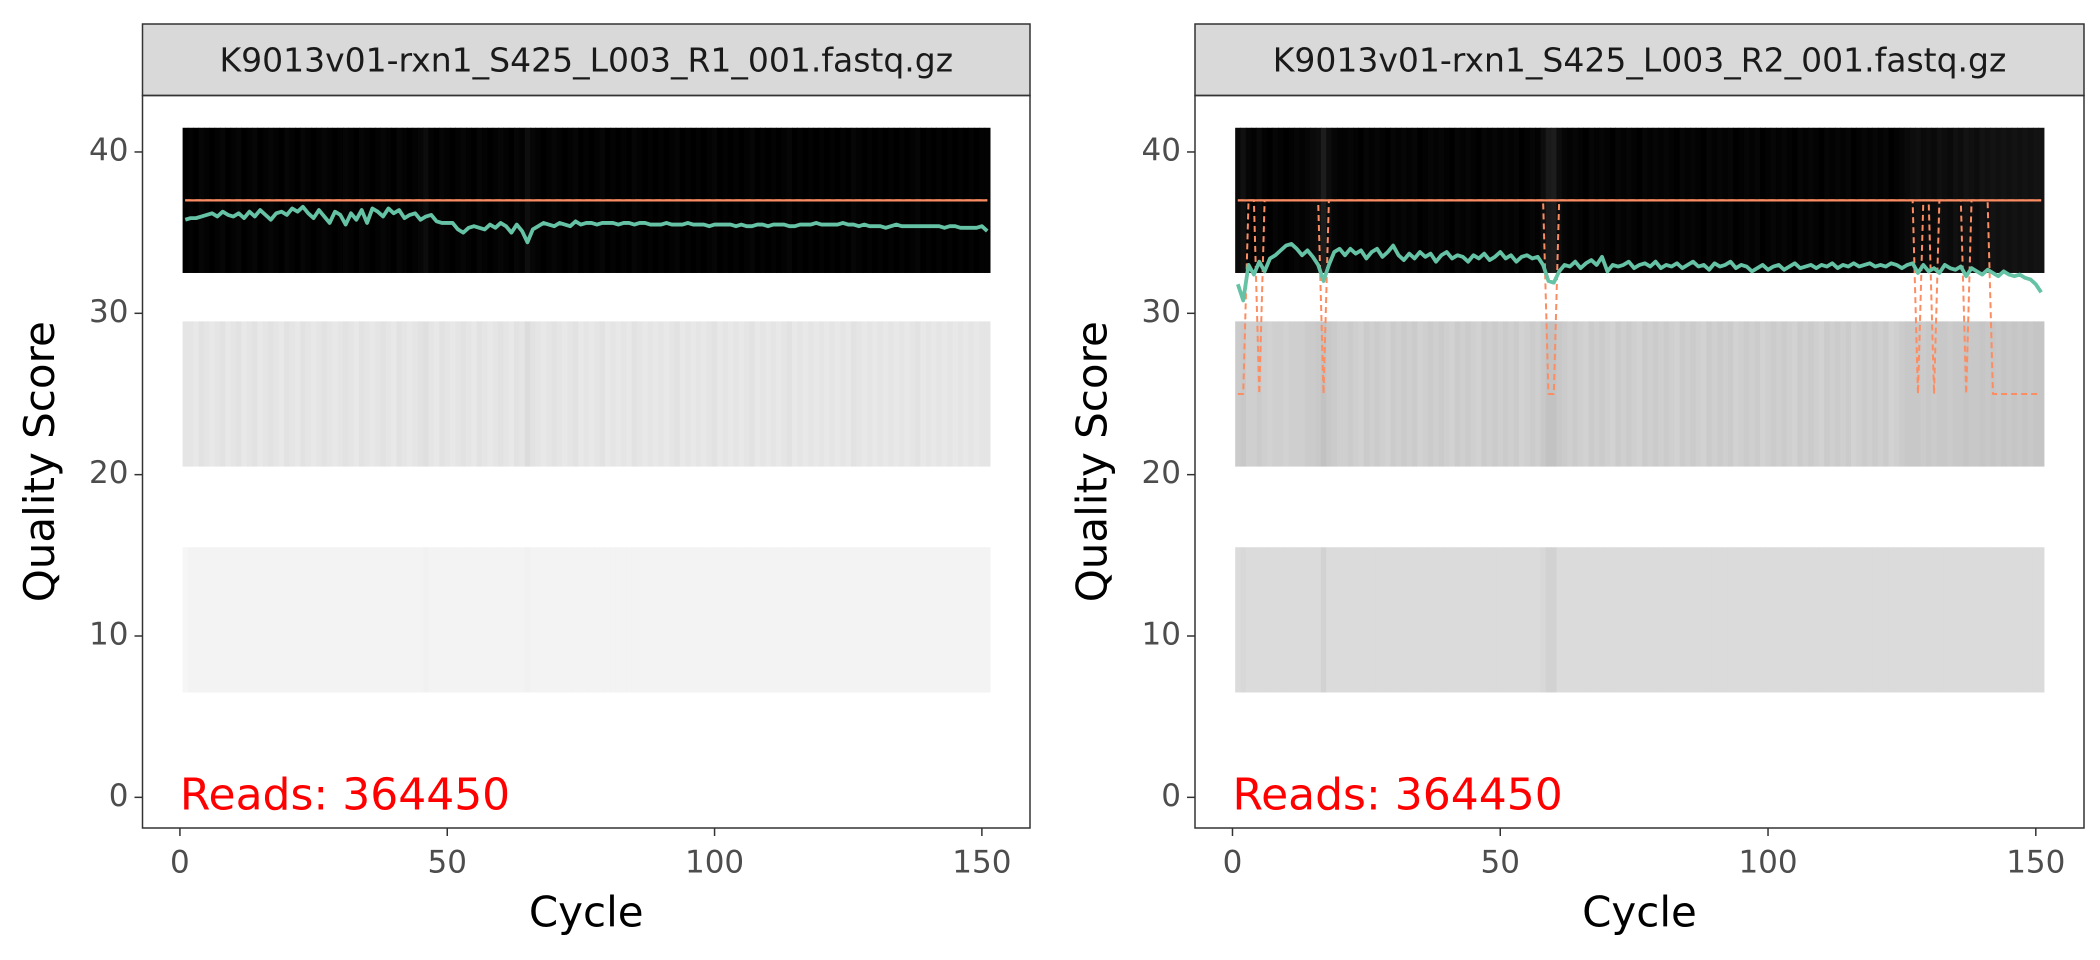  Describe the element at coordinates (714, 863) in the screenshot. I see `x-tick-label: 100` at that location.